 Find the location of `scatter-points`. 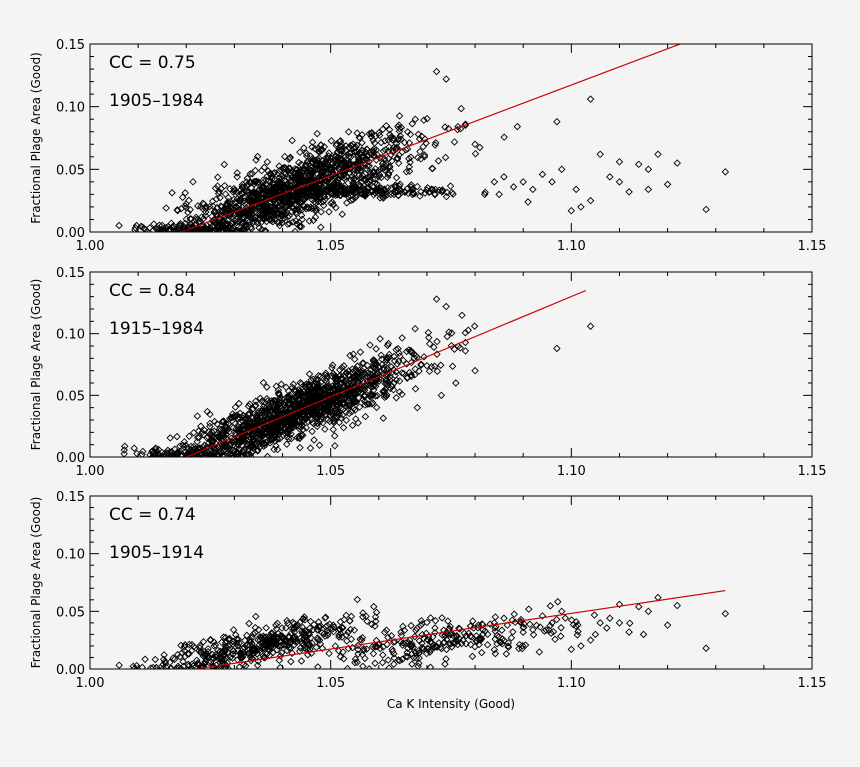

scatter-points is located at coordinates (357, 376).